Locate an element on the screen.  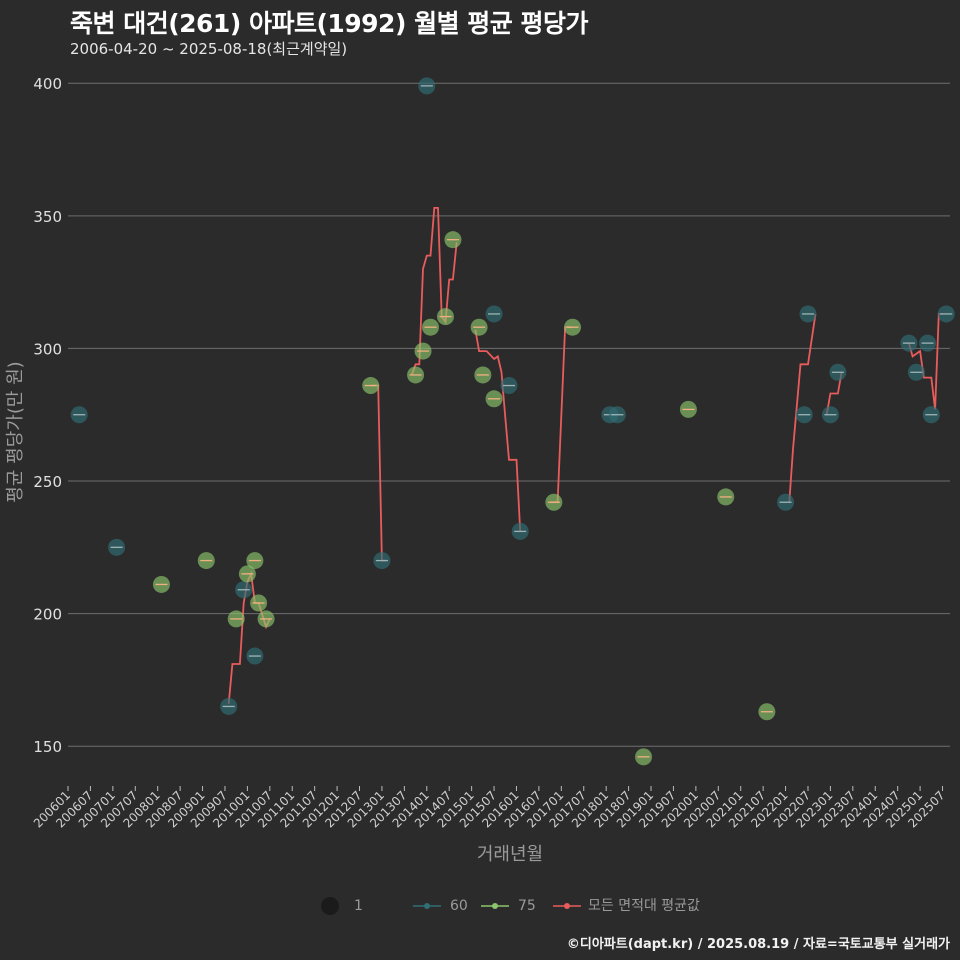
legend-size-label: 1 is located at coordinates (358, 906).